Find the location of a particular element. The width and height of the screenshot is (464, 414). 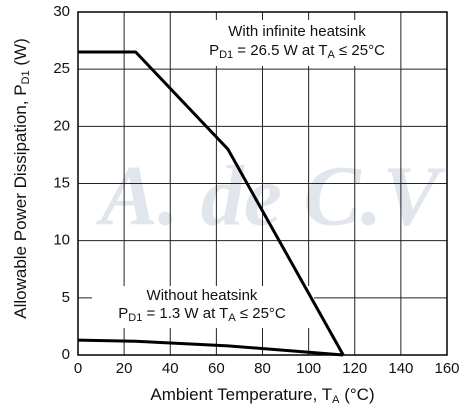

y-tick-label: 5 is located at coordinates (66, 297).